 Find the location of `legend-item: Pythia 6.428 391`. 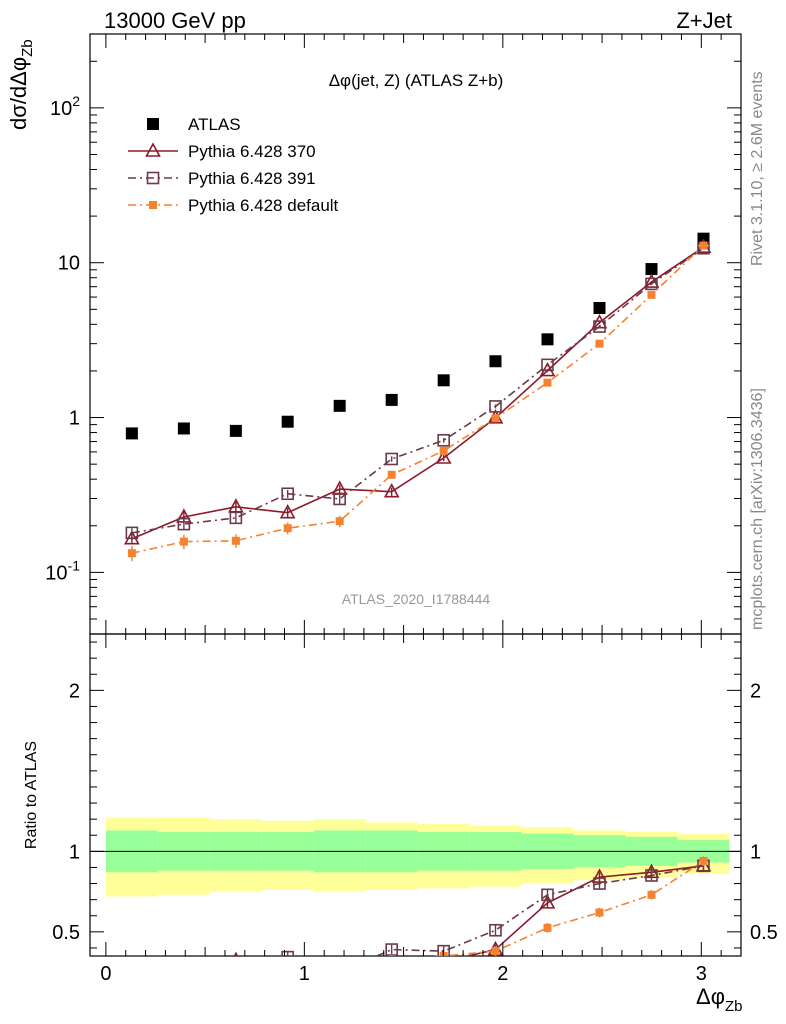

legend-item: Pythia 6.428 391 is located at coordinates (222, 178).